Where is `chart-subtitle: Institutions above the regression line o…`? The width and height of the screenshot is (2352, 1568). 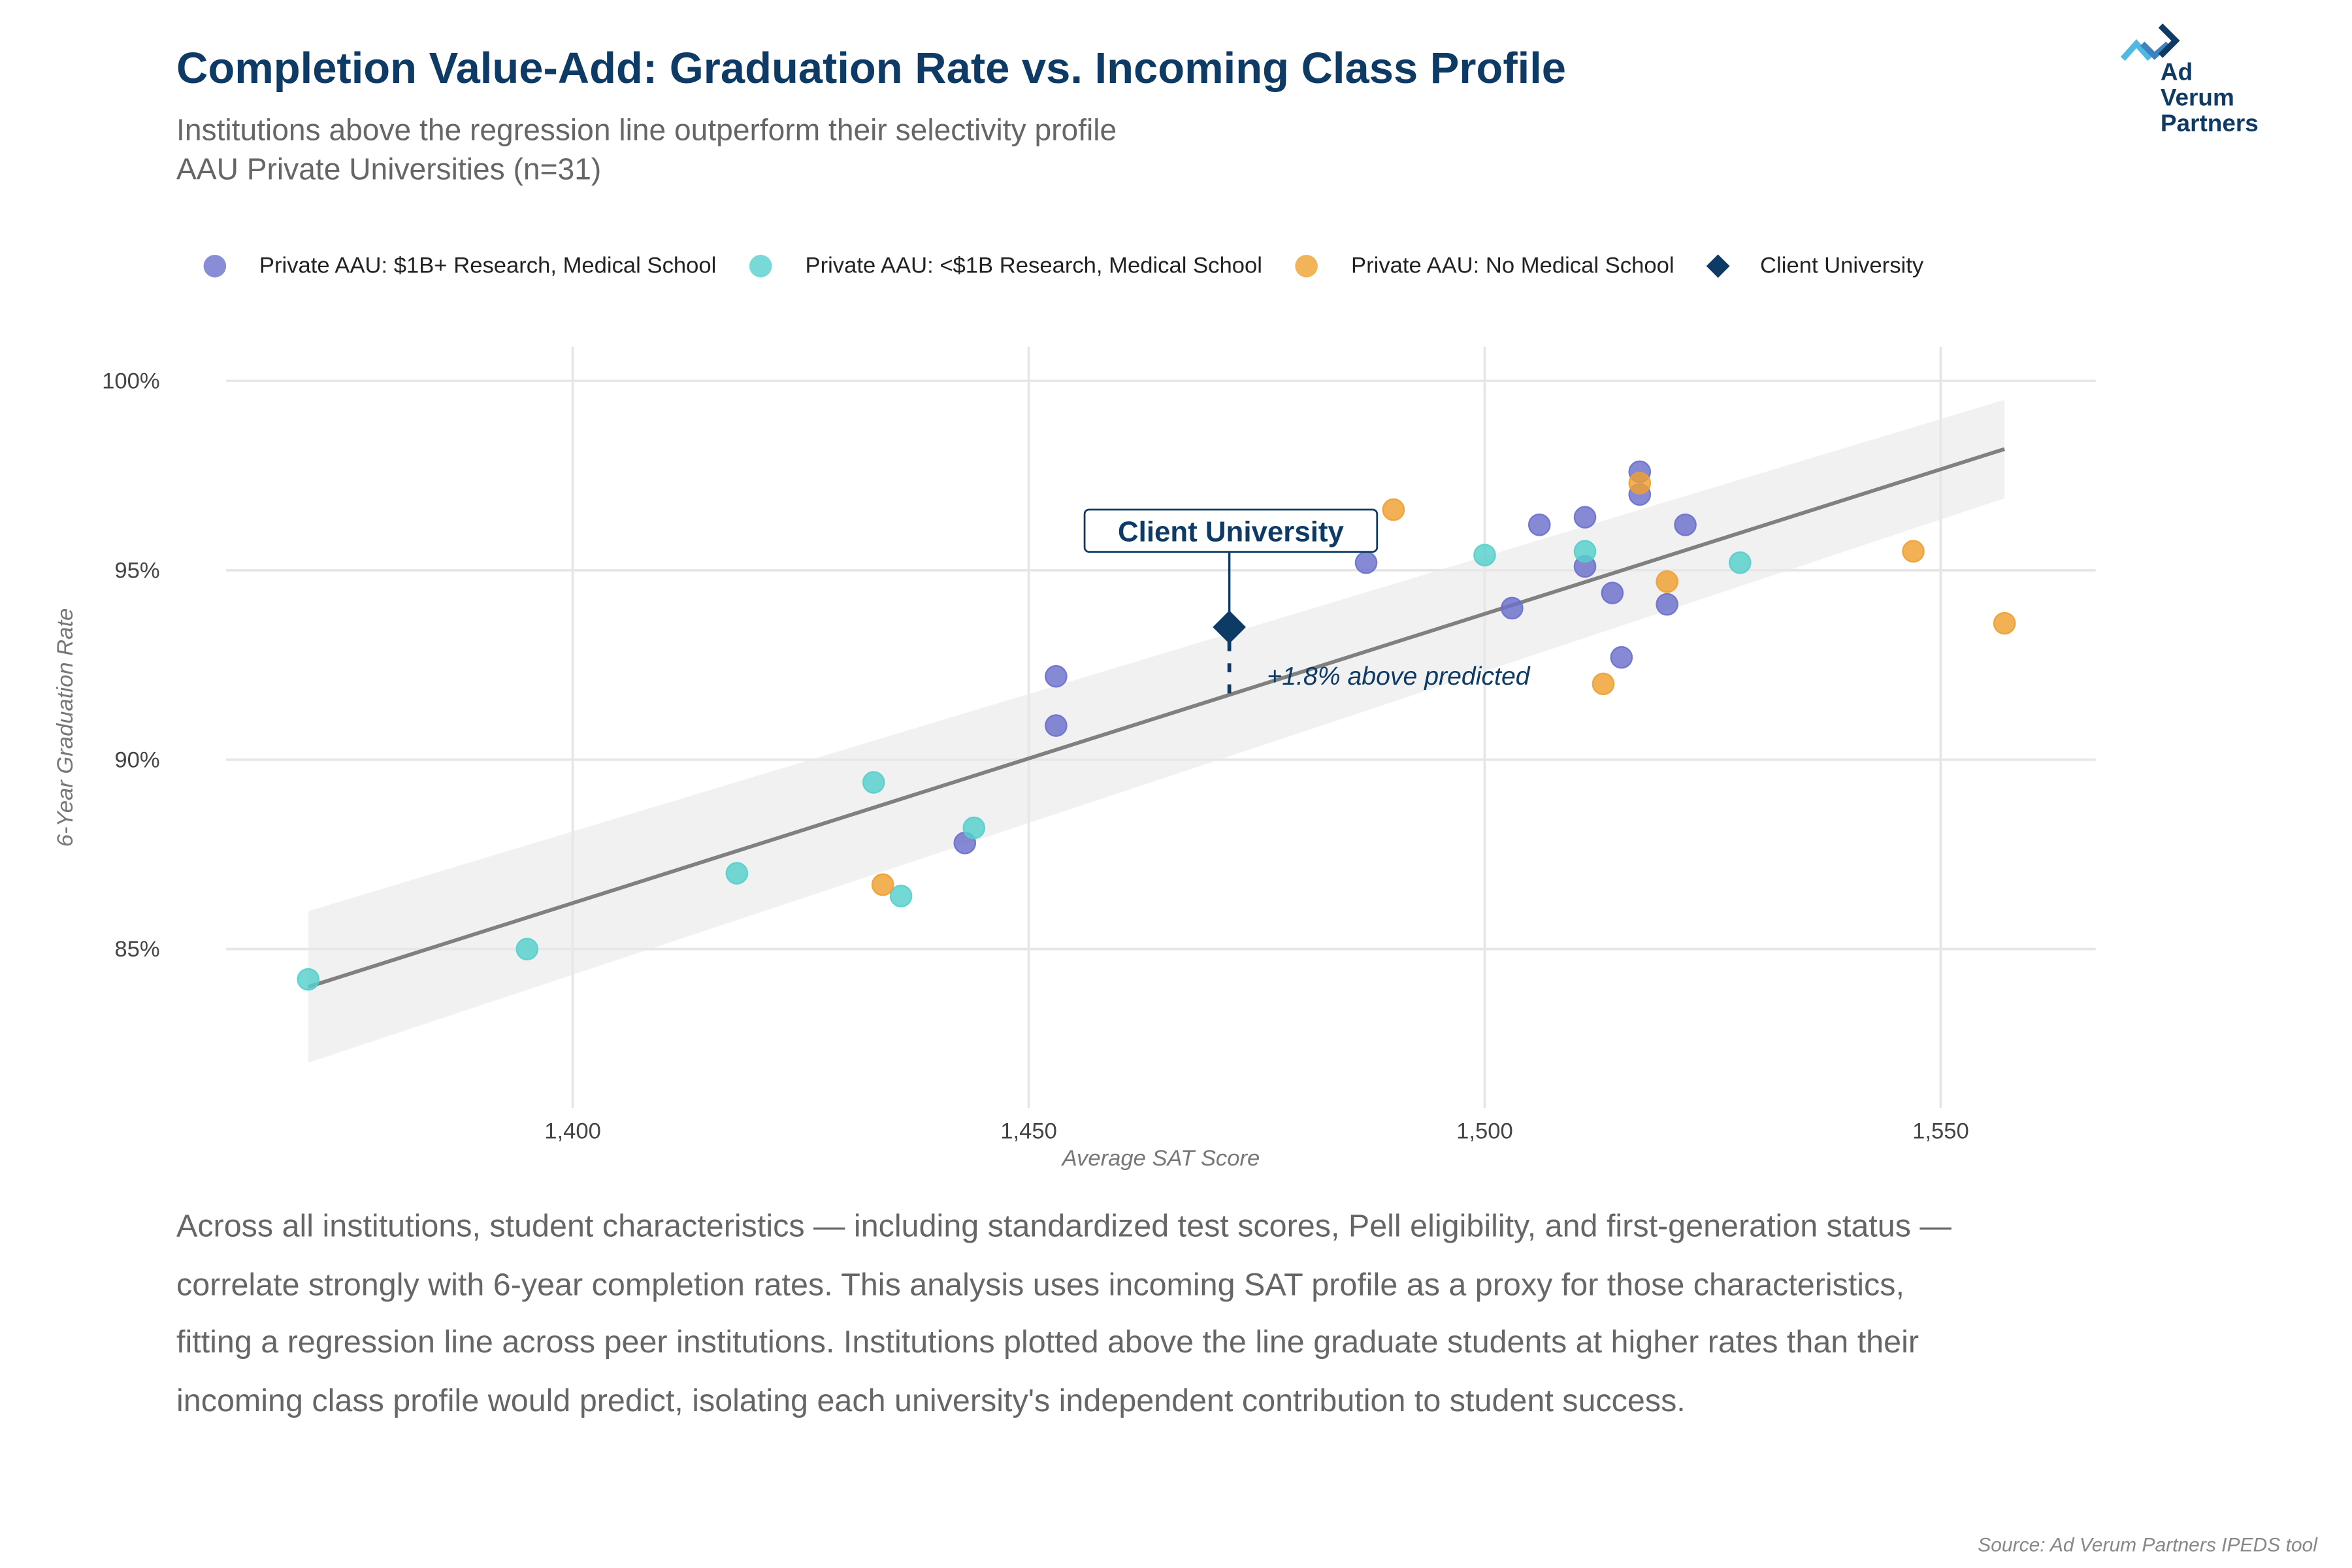
chart-subtitle: Institutions above the regression line o… is located at coordinates (646, 131).